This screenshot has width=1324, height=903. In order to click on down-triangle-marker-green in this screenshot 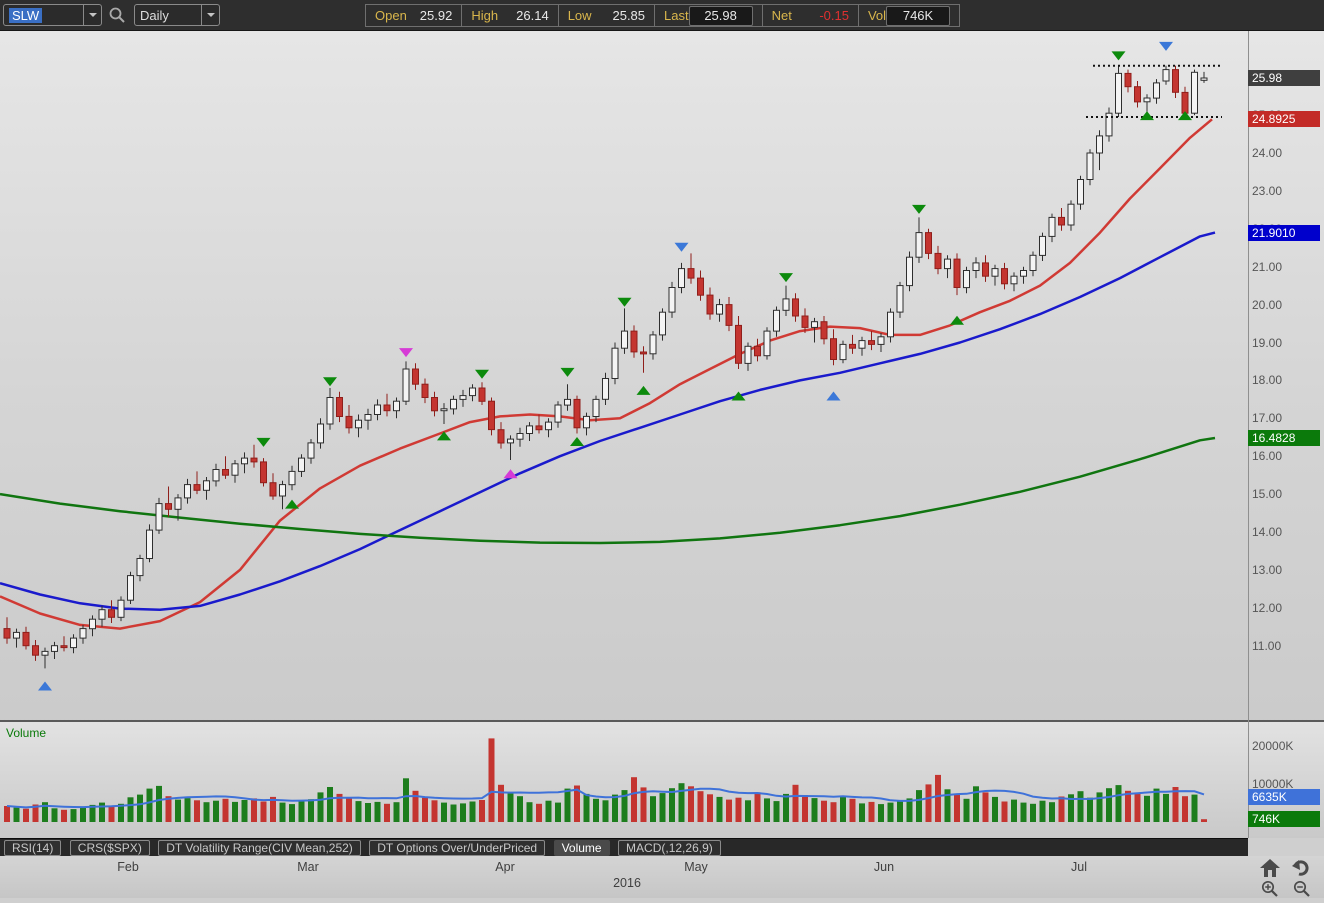, I will do `click(919, 209)`.